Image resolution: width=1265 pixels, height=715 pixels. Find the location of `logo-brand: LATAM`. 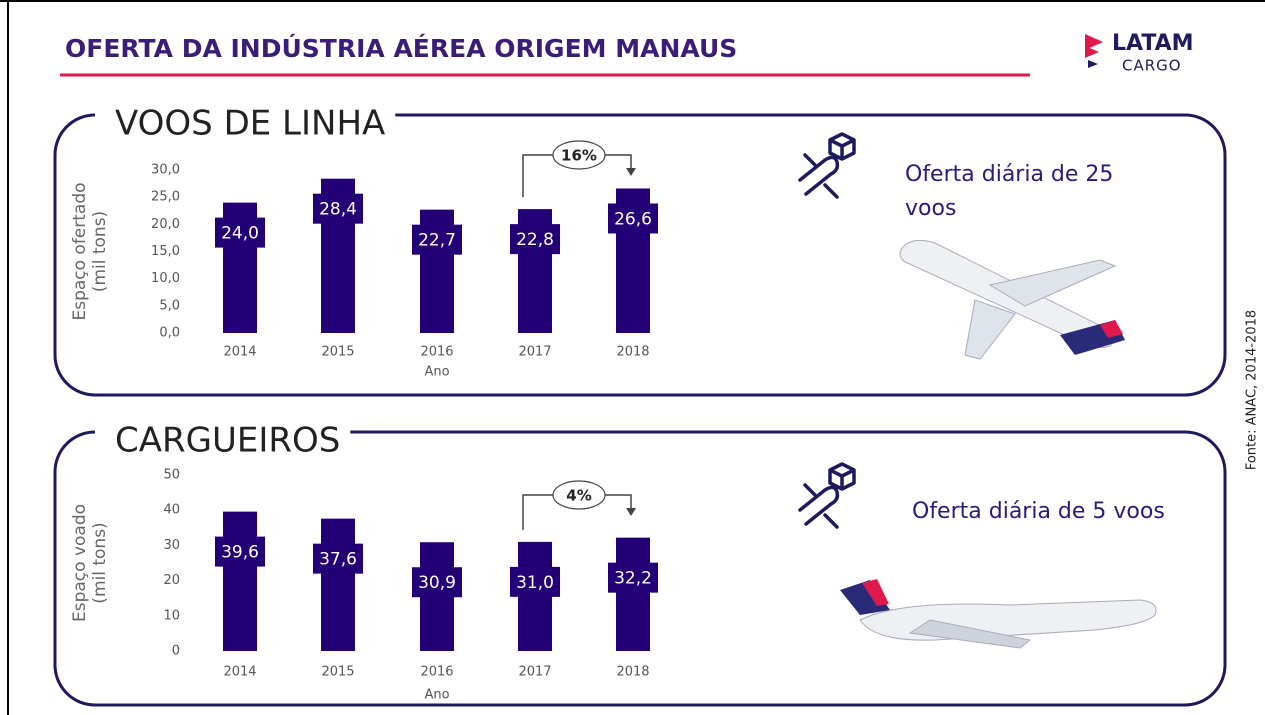

logo-brand: LATAM is located at coordinates (1153, 43).